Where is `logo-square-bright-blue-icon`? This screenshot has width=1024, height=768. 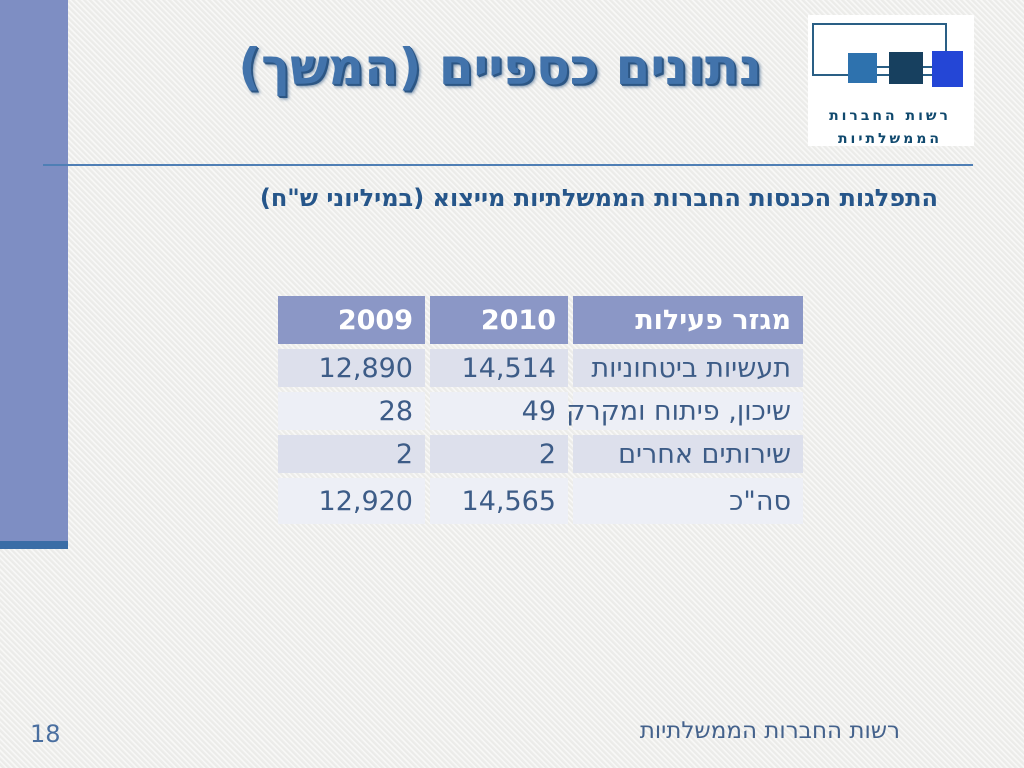
logo-square-bright-blue-icon is located at coordinates (947, 69).